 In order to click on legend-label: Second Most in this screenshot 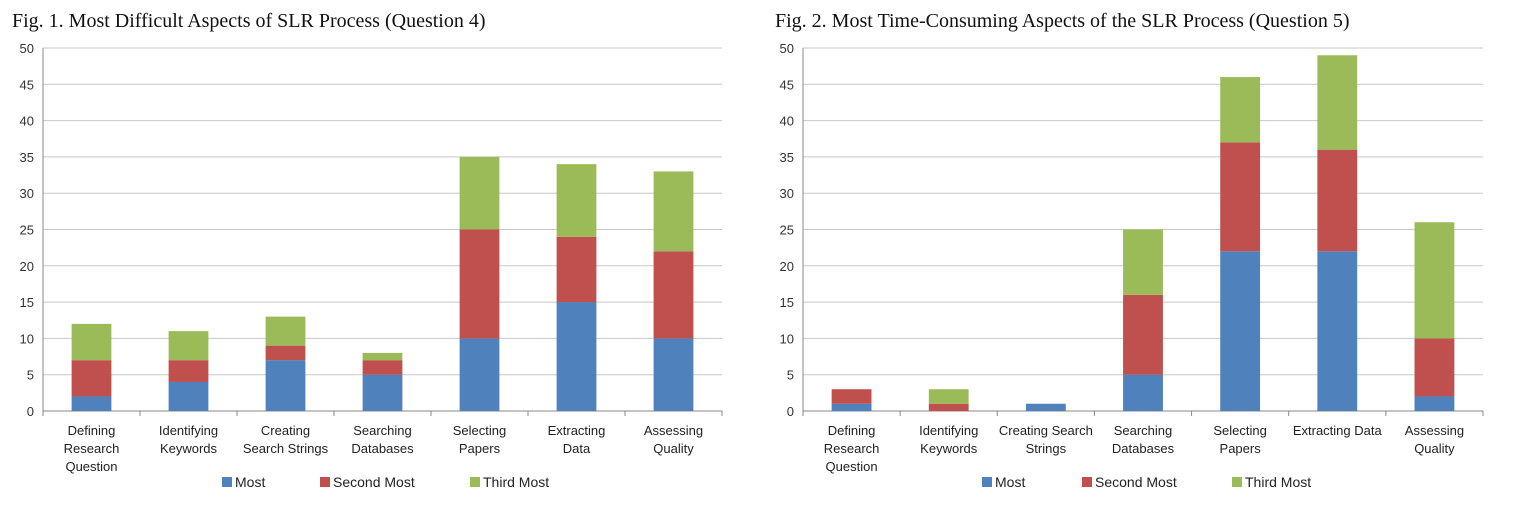, I will do `click(374, 482)`.